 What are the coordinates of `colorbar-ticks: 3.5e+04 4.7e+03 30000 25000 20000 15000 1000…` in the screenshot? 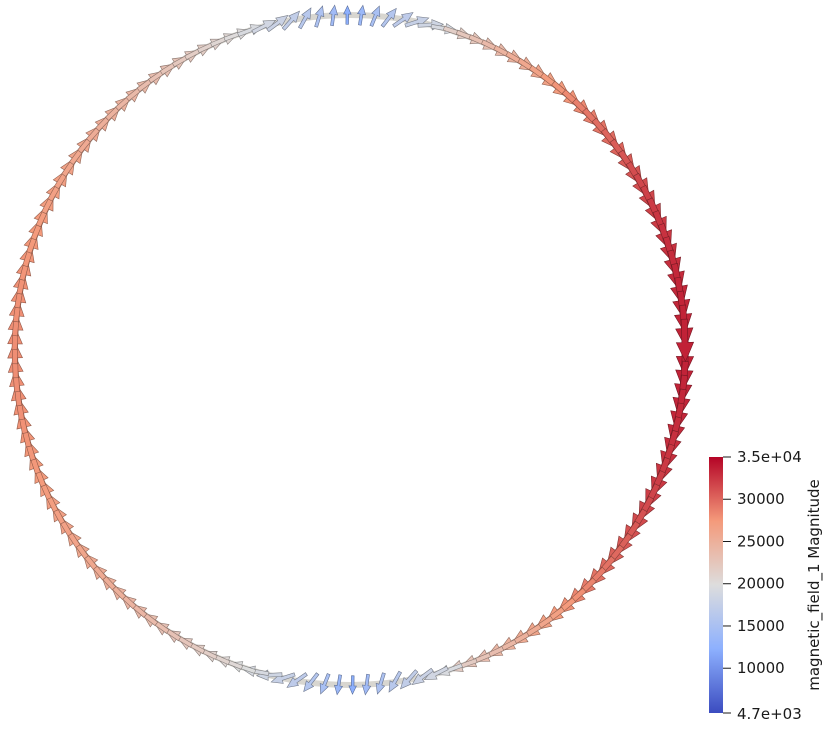 It's located at (762, 585).